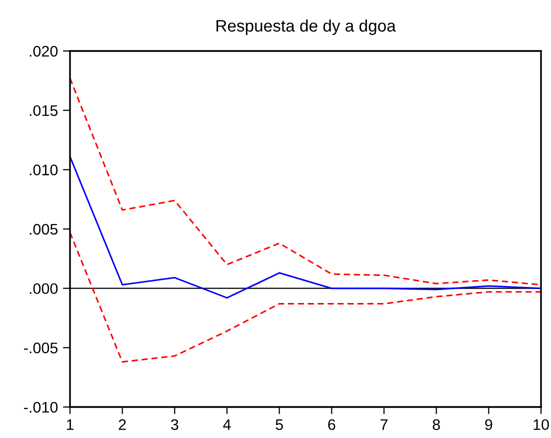 Image resolution: width=551 pixels, height=438 pixels. What do you see at coordinates (44, 229) in the screenshot?
I see `y-tick-label: .005` at bounding box center [44, 229].